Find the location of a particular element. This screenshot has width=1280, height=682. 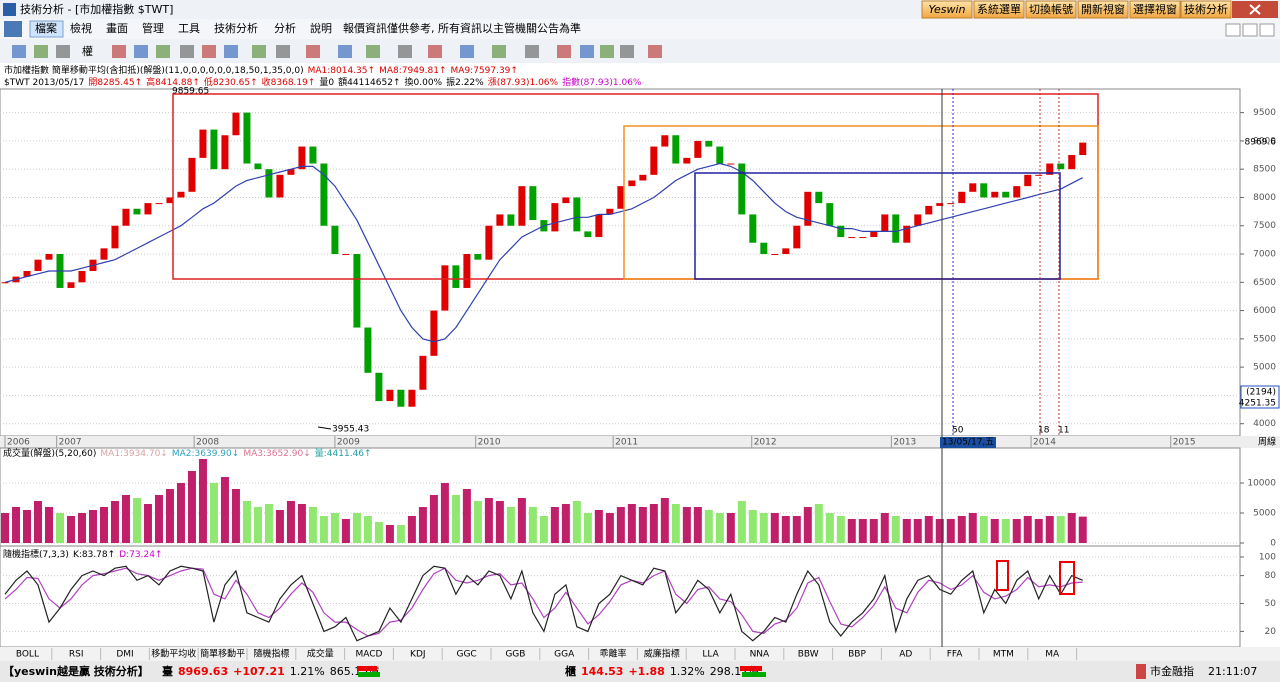

y-tick-label: 5000 is located at coordinates (1264, 368).